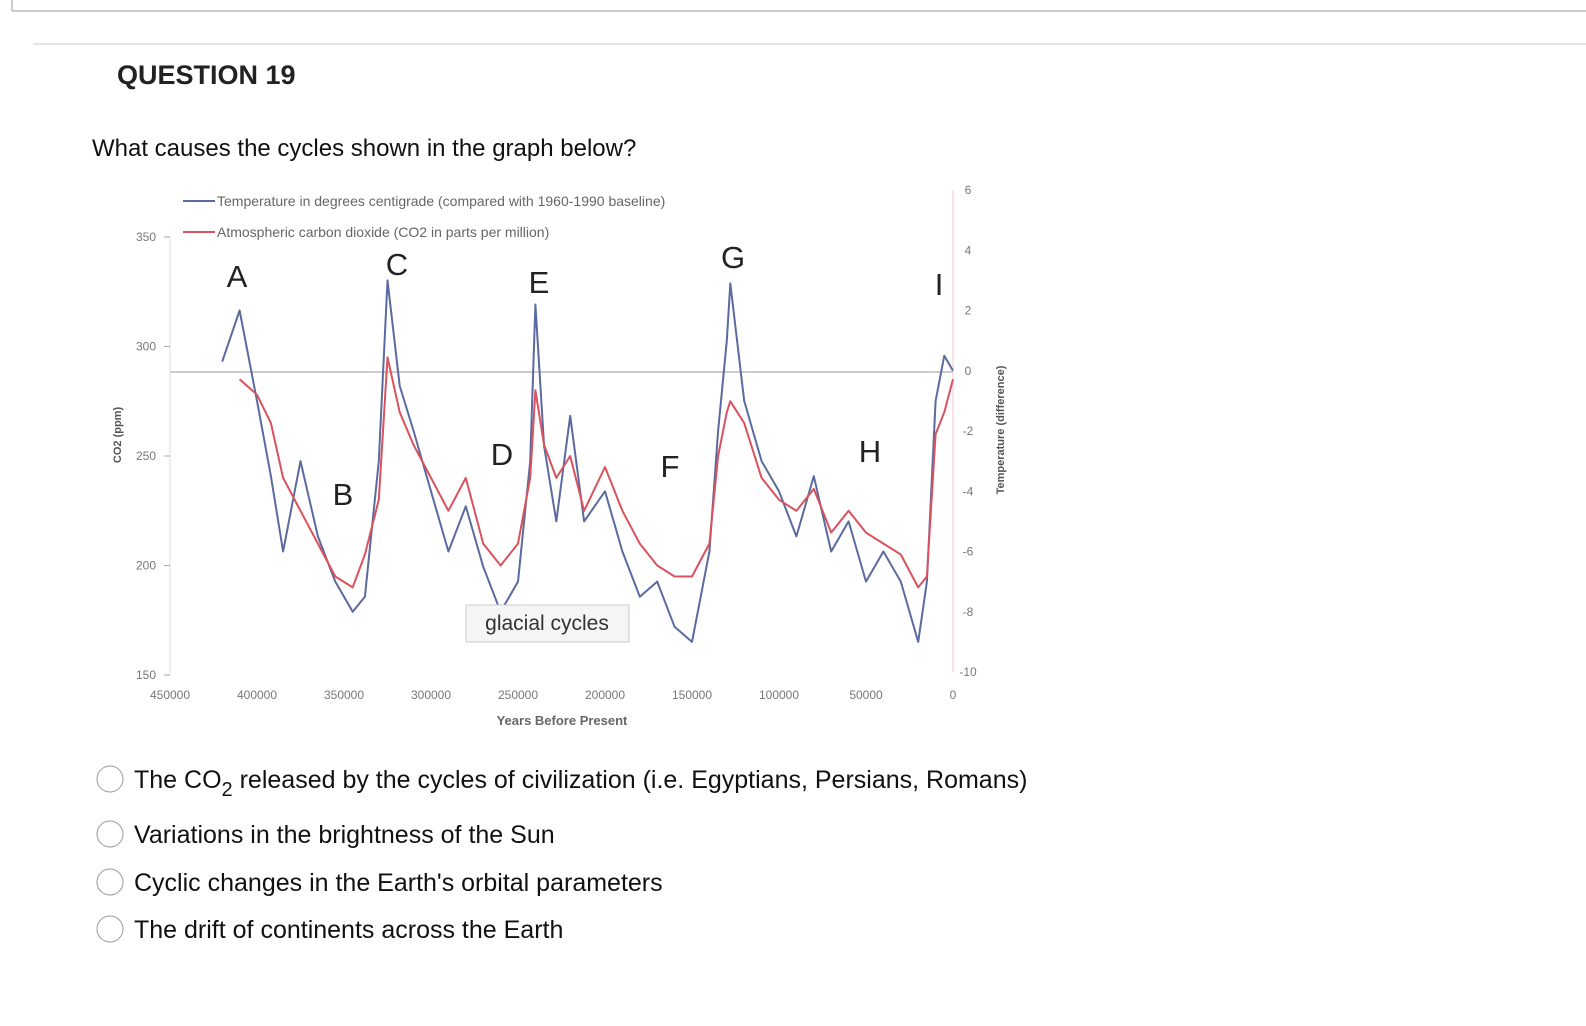 This screenshot has height=1026, width=1586. I want to click on option: Variations in the brightness of the Sun, so click(325, 834).